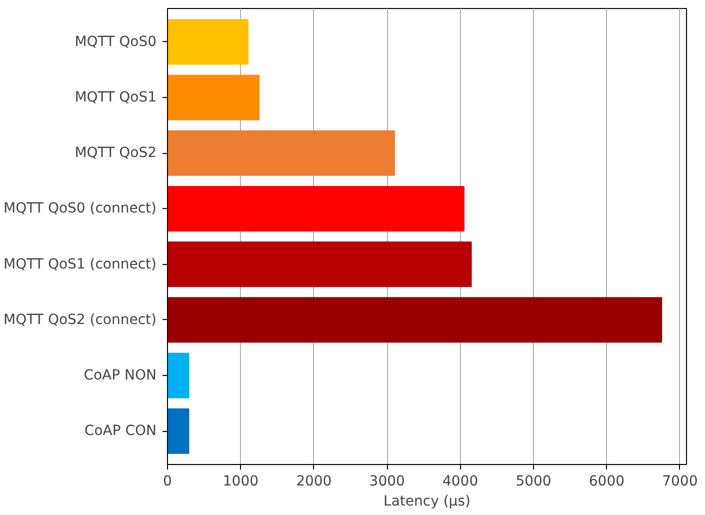  What do you see at coordinates (115, 42) in the screenshot?
I see `y-tick-label: MQTT QoS0` at bounding box center [115, 42].